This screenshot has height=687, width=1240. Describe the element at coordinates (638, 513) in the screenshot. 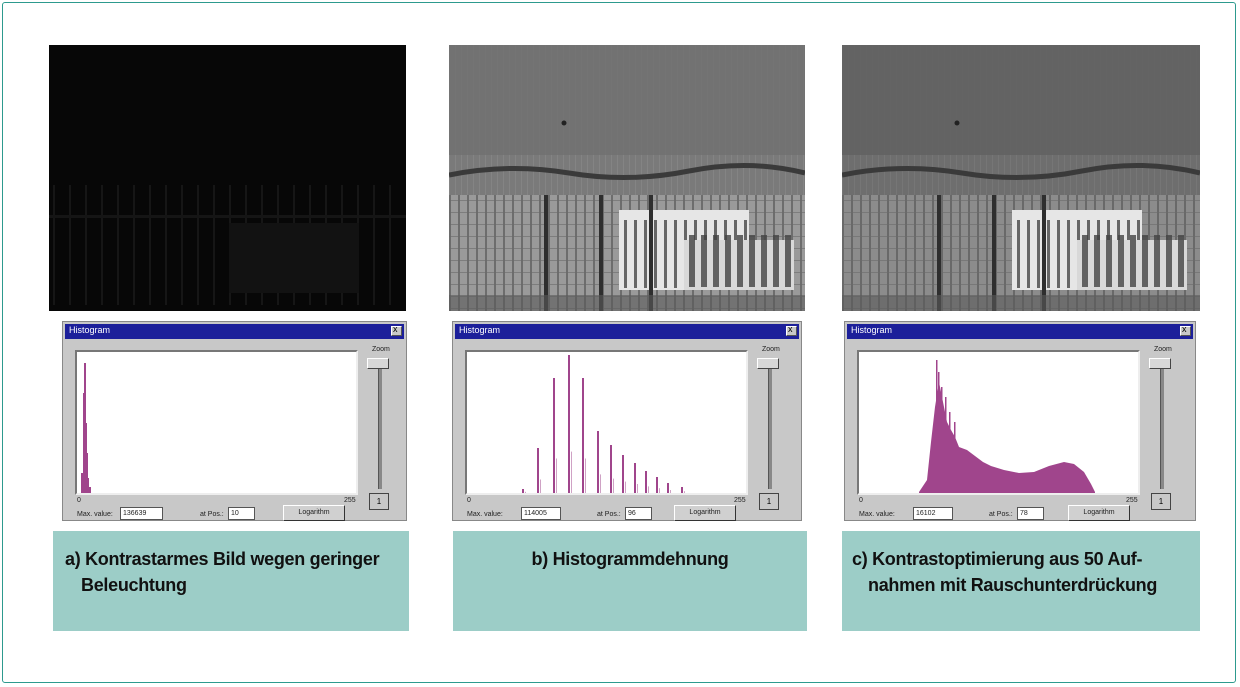

I see `at-pos-field: 96` at that location.